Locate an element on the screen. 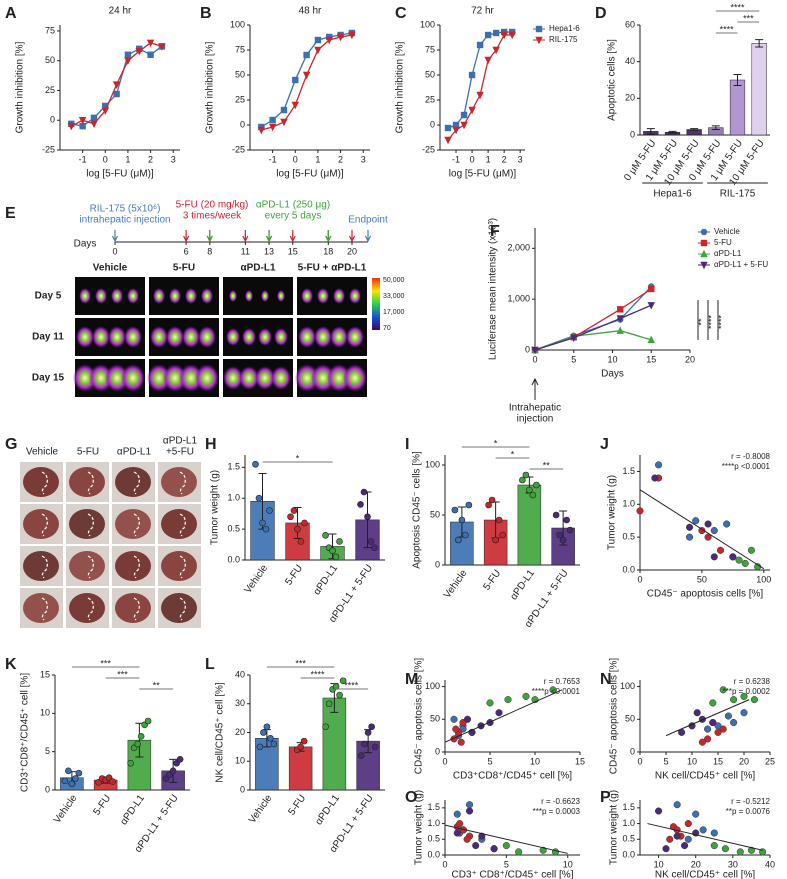 This screenshot has width=787, height=879. x-tick-label: 25 is located at coordinates (770, 761).